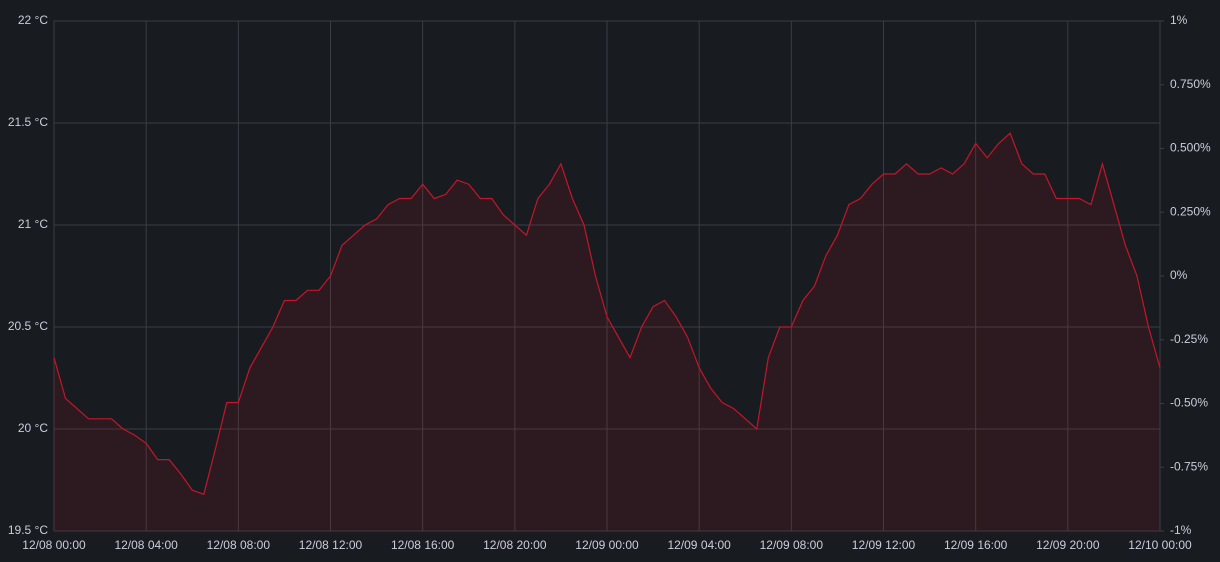  I want to click on y2-tick-label: 0.750%, so click(1190, 84).